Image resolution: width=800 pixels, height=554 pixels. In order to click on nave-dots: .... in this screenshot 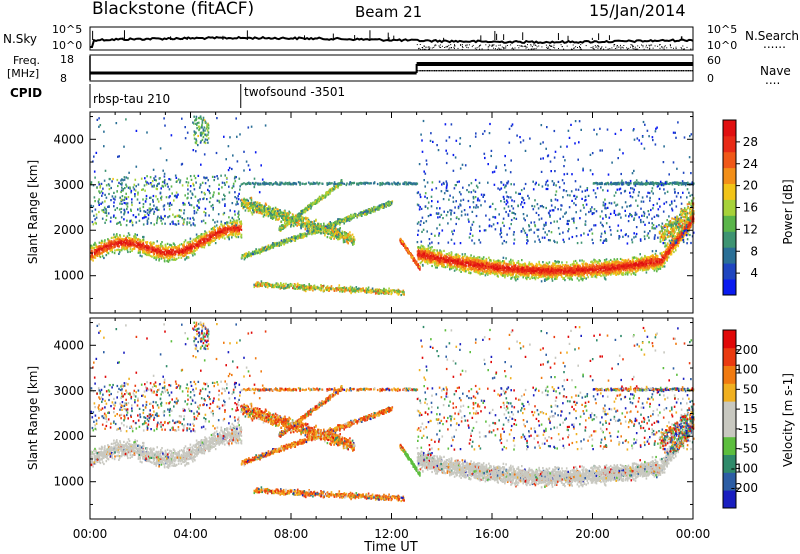, I will do `click(772, 80)`.